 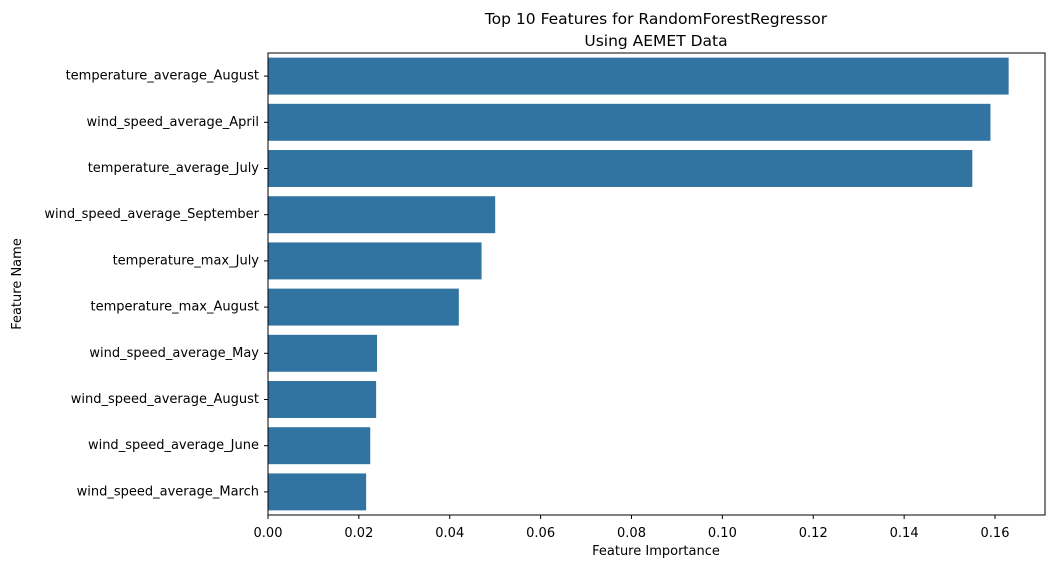 What do you see at coordinates (162, 76) in the screenshot?
I see `y-tick-label: temperature_average_August` at bounding box center [162, 76].